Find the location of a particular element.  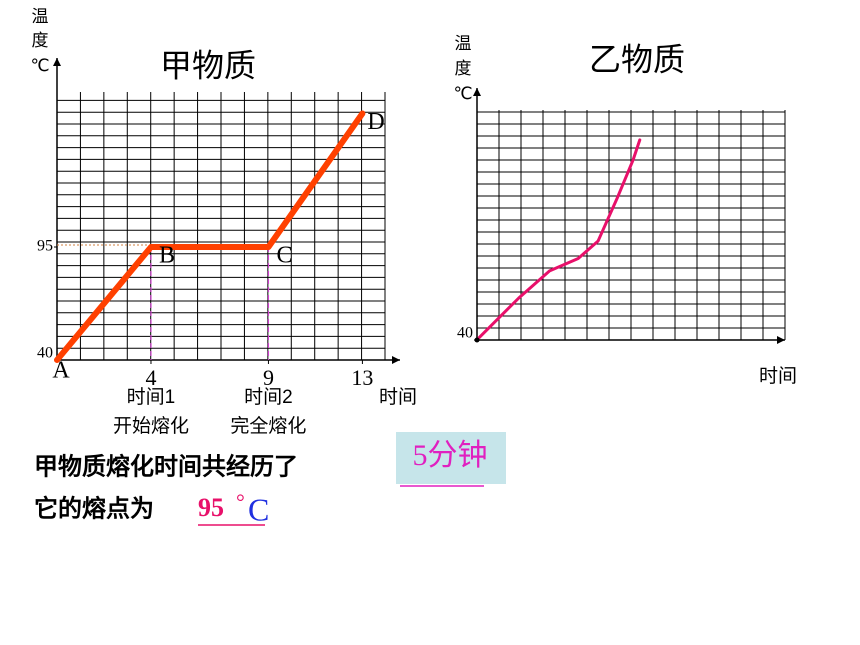

x-tick-label: 13 is located at coordinates (362, 377).